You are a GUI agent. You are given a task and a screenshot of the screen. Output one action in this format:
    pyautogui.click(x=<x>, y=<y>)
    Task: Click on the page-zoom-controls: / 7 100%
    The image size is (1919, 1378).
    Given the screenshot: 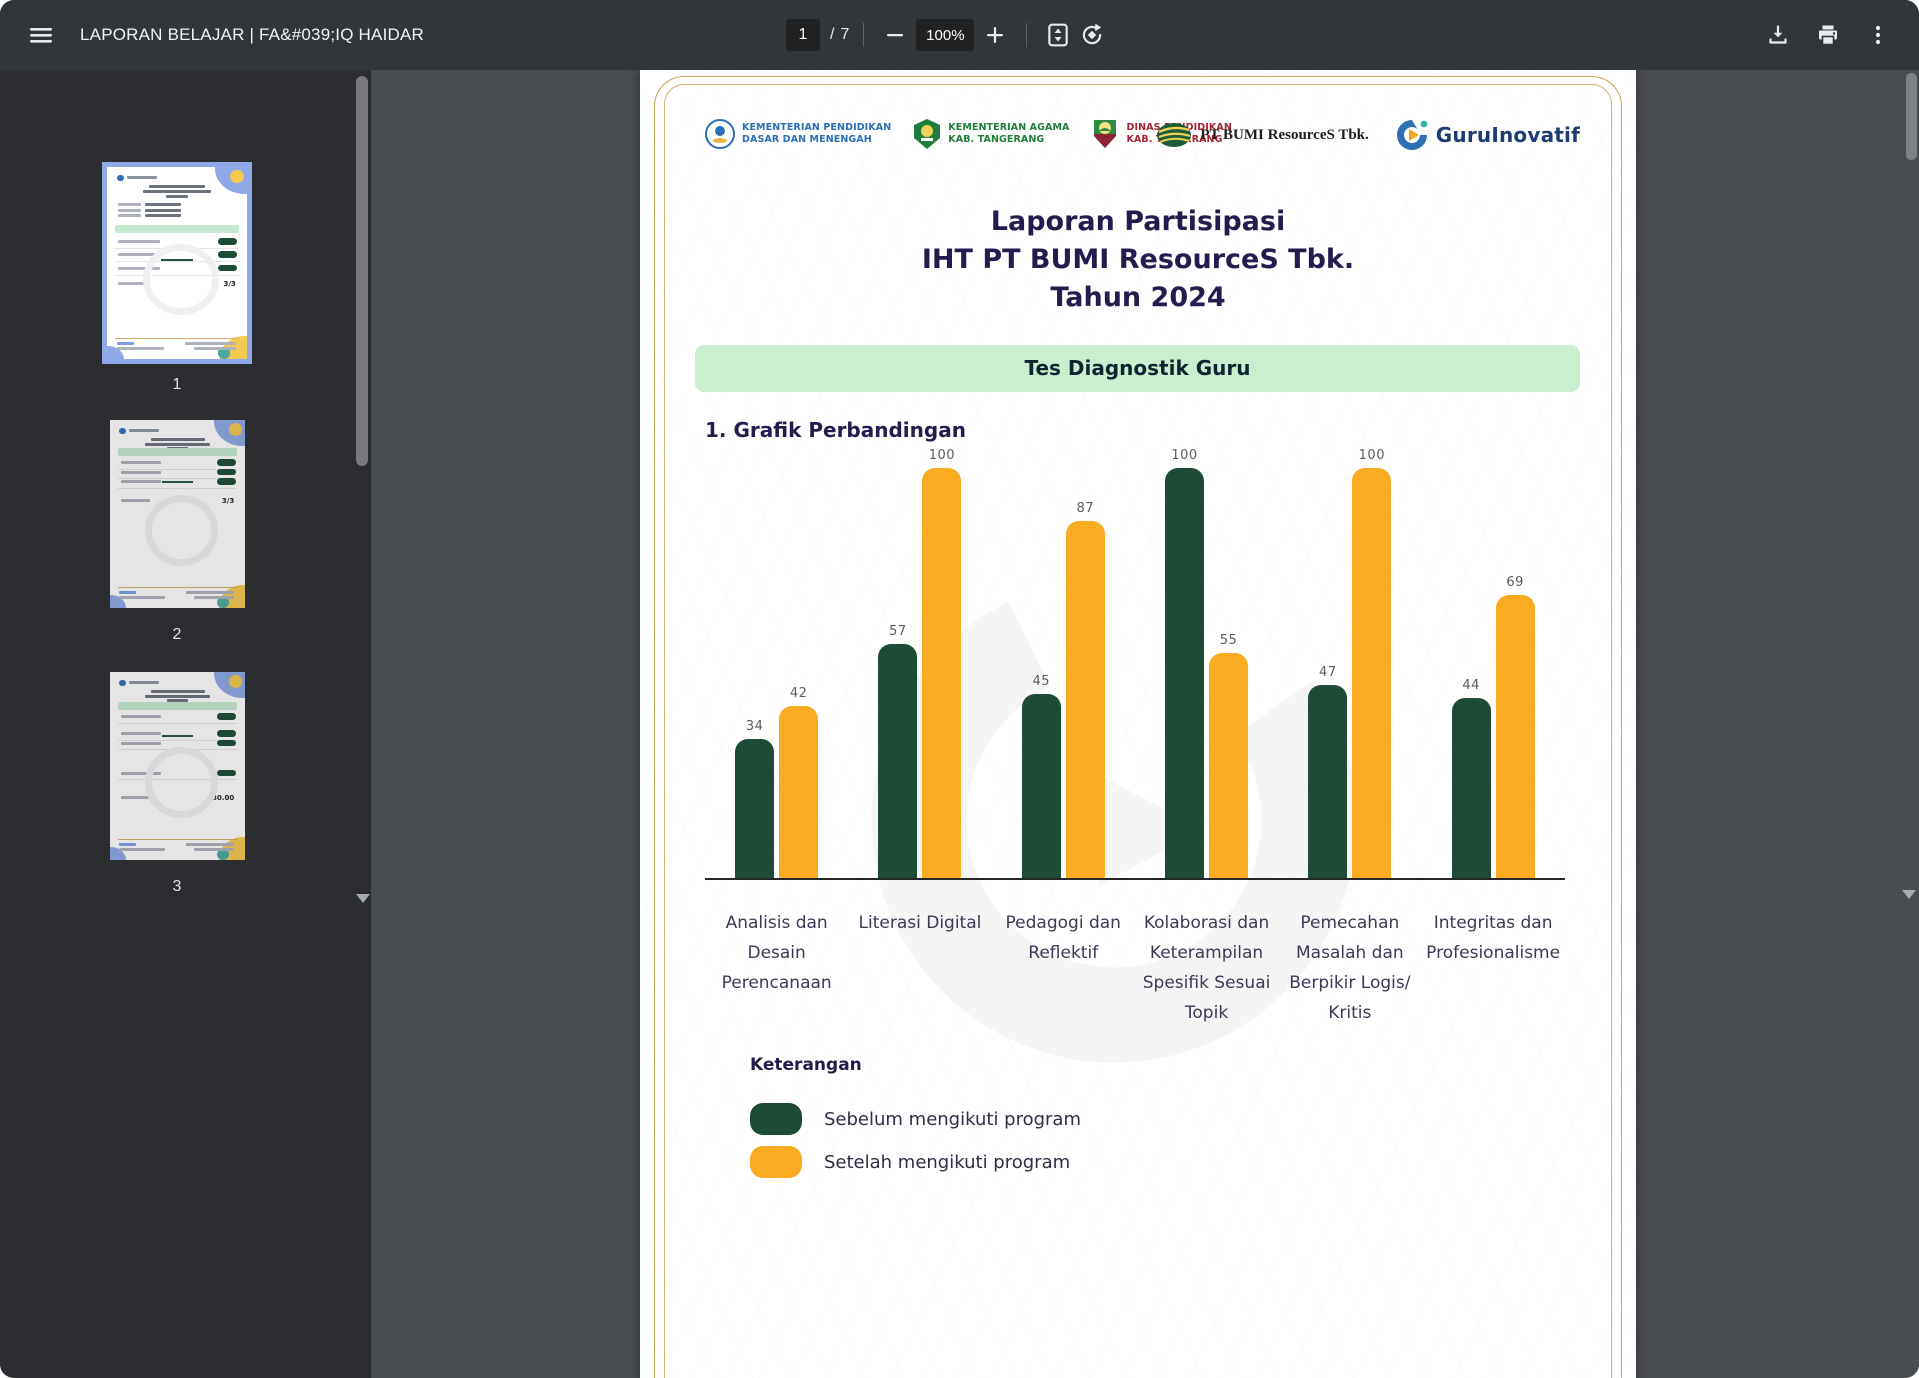 What is the action you would take?
    pyautogui.click(x=947, y=35)
    